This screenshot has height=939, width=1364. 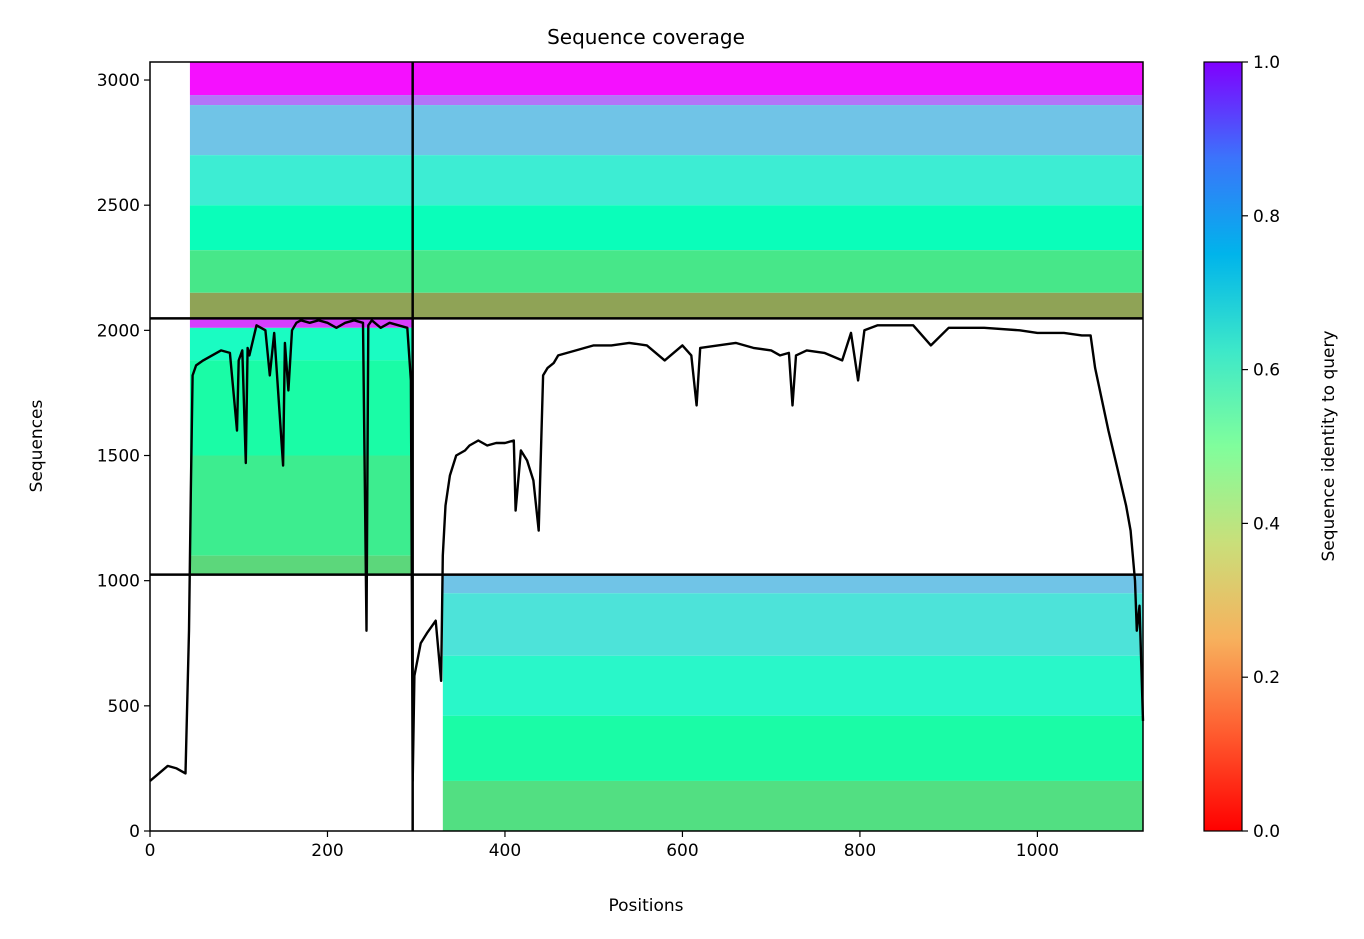 What do you see at coordinates (1037, 851) in the screenshot?
I see `x-tick-label: 1000` at bounding box center [1037, 851].